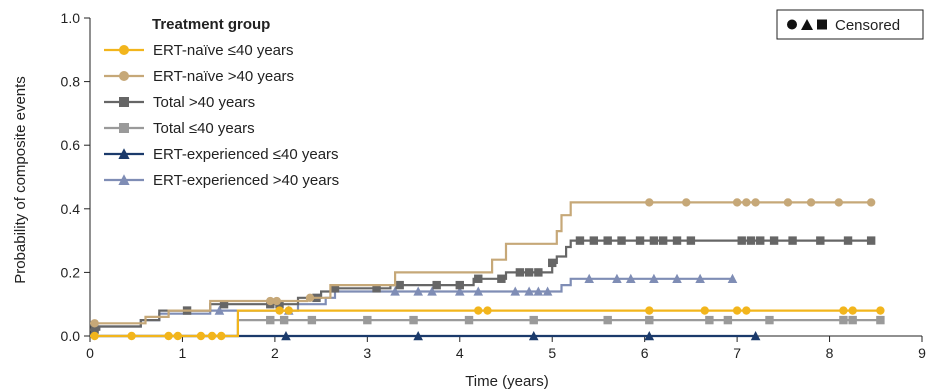 The width and height of the screenshot is (928, 391). What do you see at coordinates (275, 353) in the screenshot?
I see `x-tick-label: 2` at bounding box center [275, 353].